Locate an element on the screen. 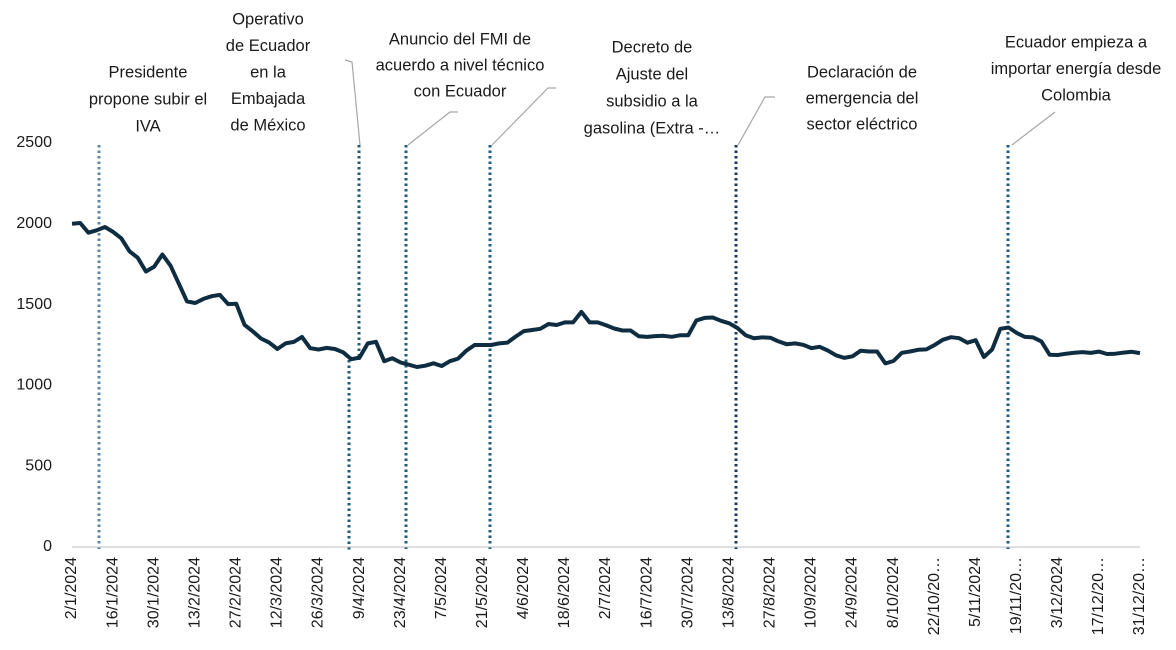 Image resolution: width=1176 pixels, height=650 pixels. x-tick-label: 27/8/2024 is located at coordinates (770, 592).